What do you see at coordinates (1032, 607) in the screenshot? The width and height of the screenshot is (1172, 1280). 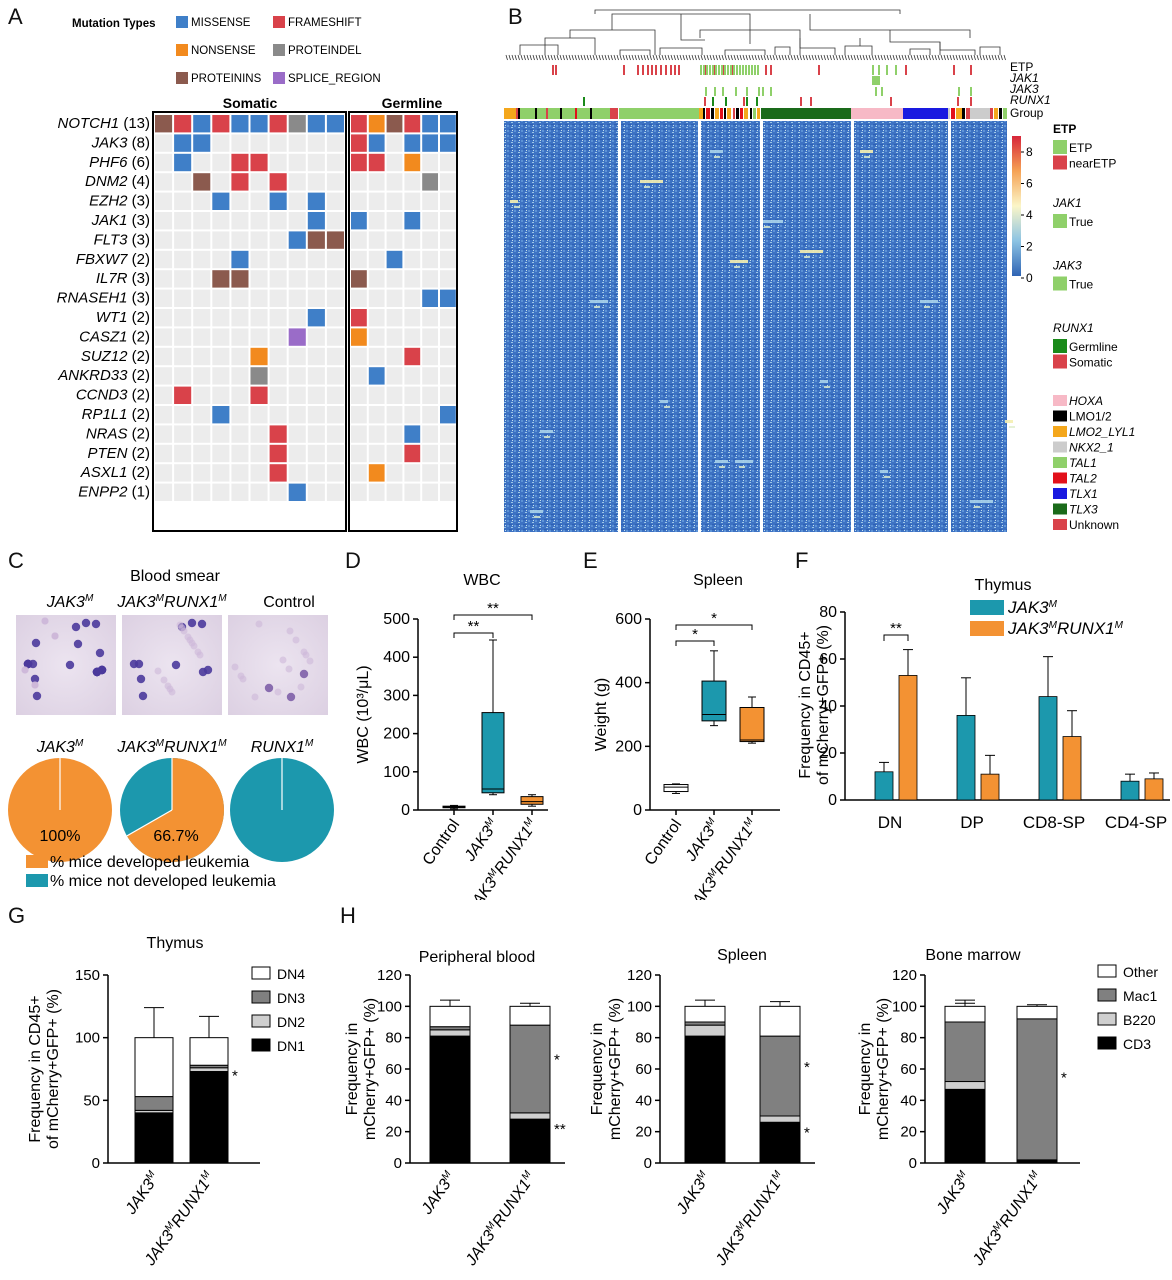 I see `legend-label-jak3m: JAK3M` at bounding box center [1032, 607].